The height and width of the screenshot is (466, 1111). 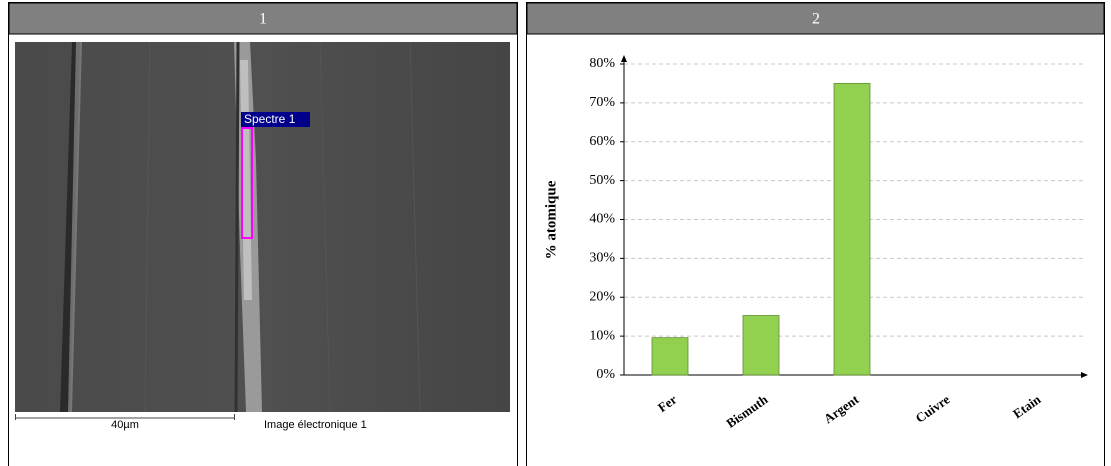 I want to click on y-tick-label: 80%, so click(x=602, y=63).